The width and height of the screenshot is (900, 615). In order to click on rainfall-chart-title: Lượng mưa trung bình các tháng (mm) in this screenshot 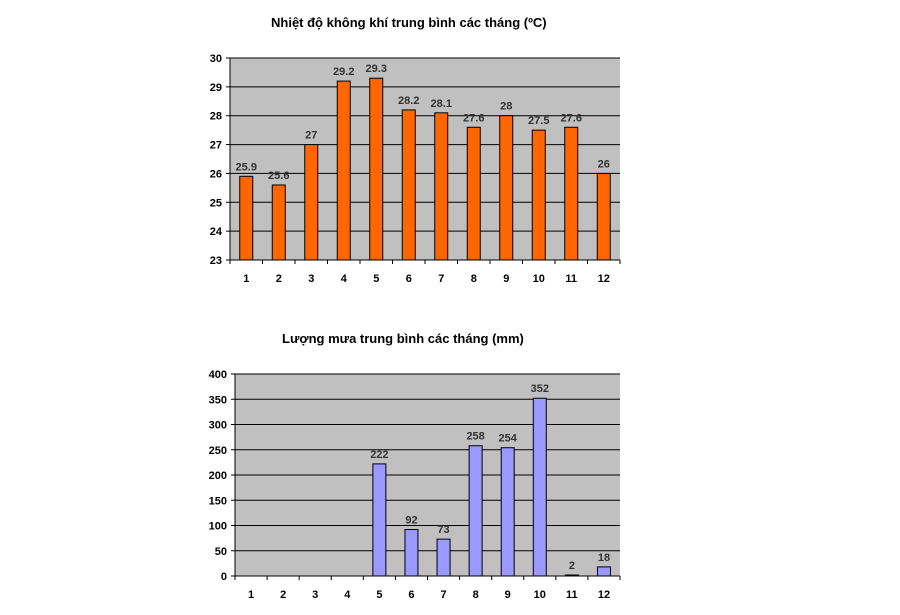, I will do `click(403, 338)`.